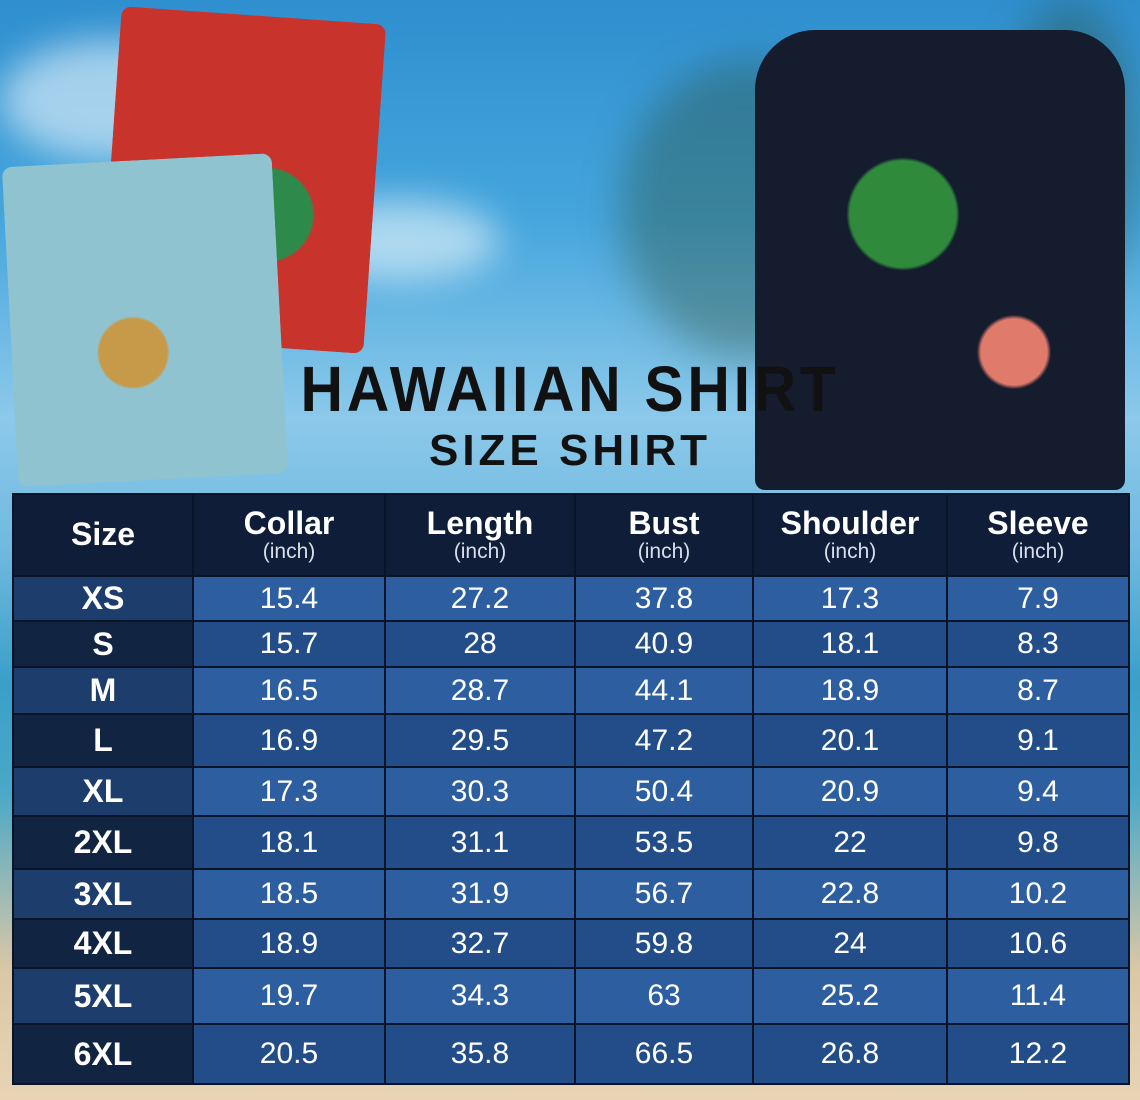 The width and height of the screenshot is (1140, 1100). Describe the element at coordinates (850, 943) in the screenshot. I see `measurement-cell: 24` at that location.